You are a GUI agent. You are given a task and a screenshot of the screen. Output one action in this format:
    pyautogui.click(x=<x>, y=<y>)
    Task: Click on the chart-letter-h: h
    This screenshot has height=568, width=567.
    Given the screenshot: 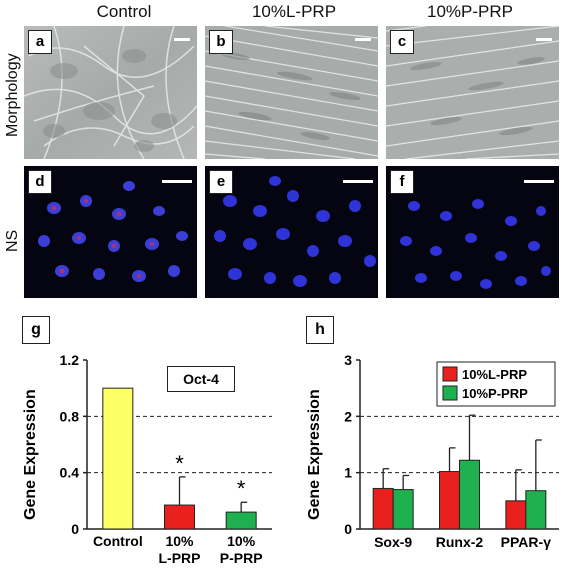 What is the action you would take?
    pyautogui.click(x=320, y=330)
    